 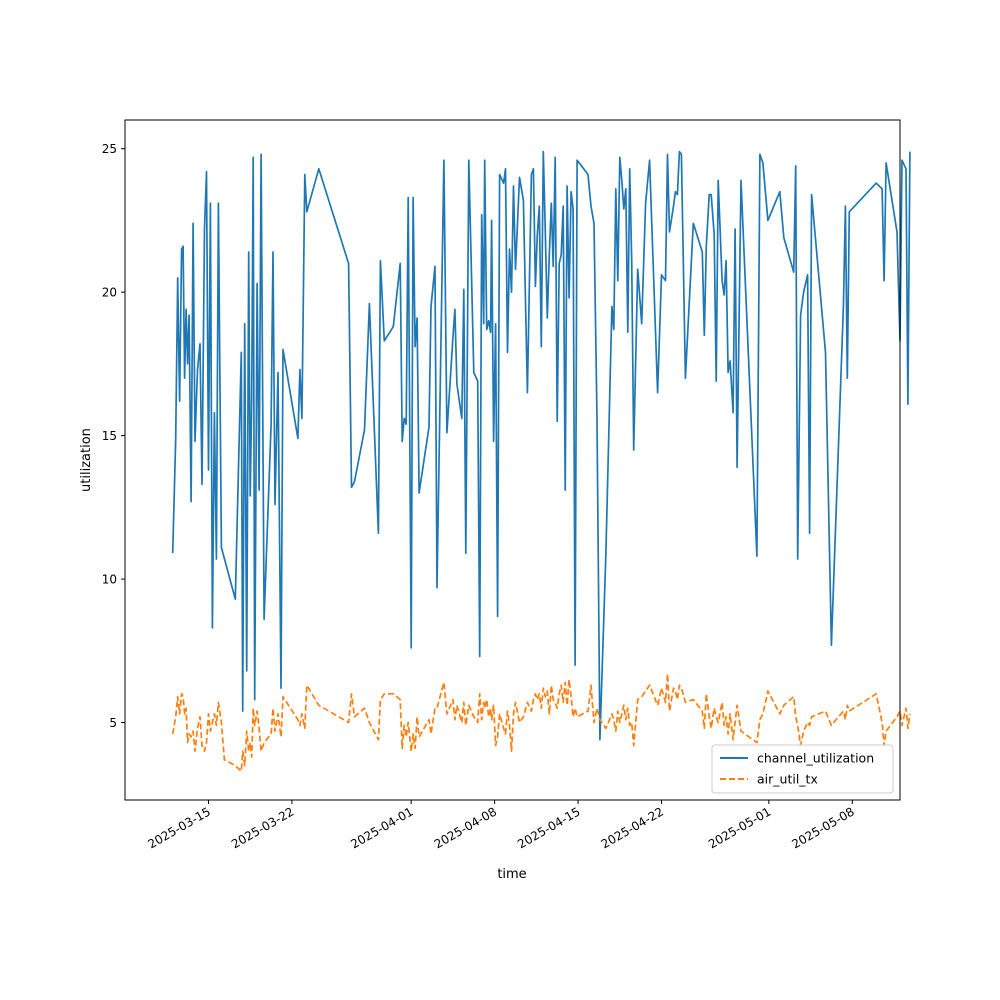 I want to click on legend-label-air-util-tx: air_util_tx, so click(x=787, y=779).